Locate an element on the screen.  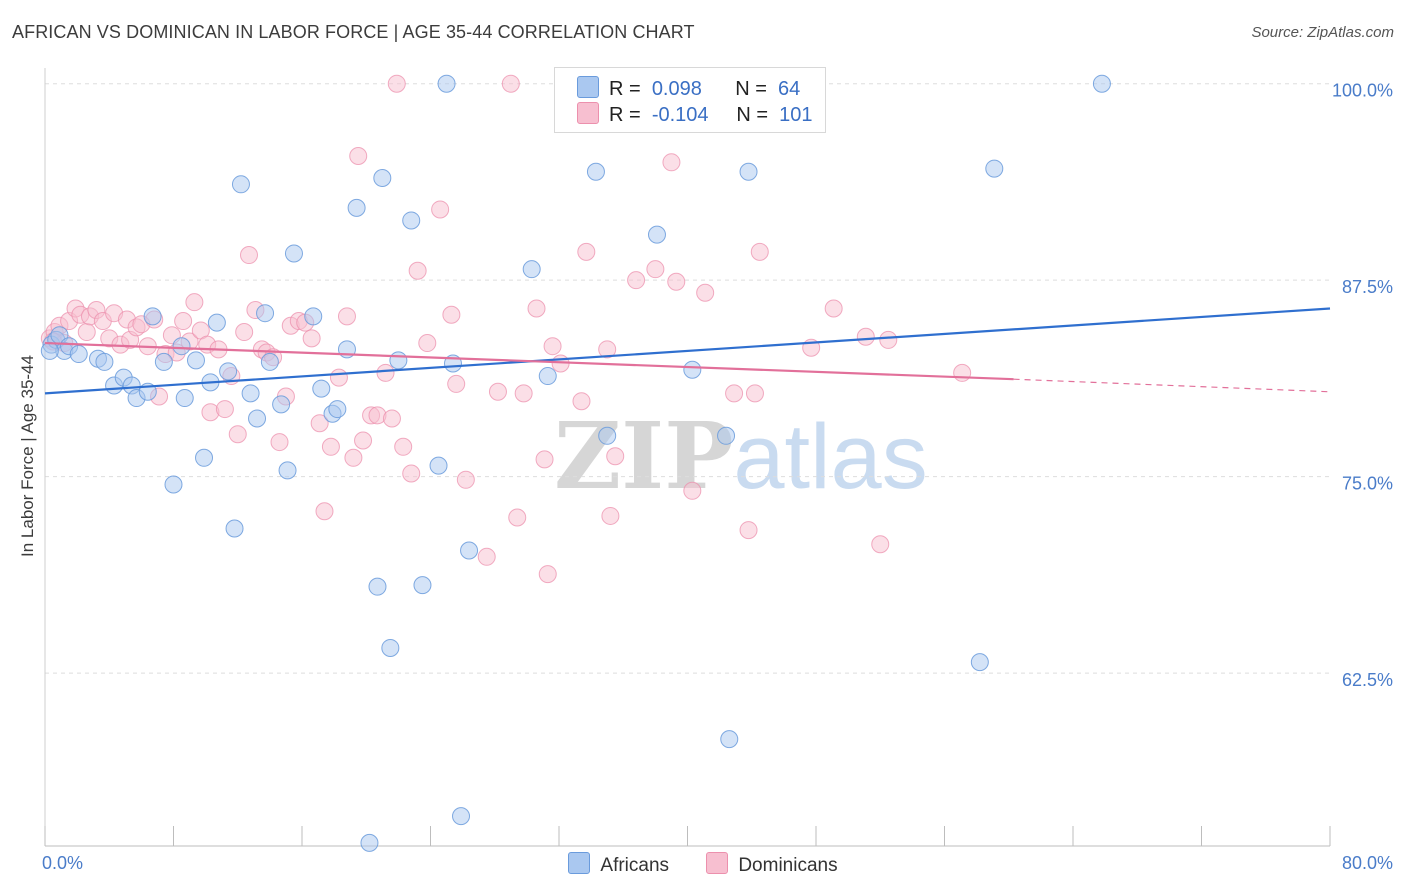
legend-row-africans: R = 0.098 N = 64 is located at coordinates (688, 88).